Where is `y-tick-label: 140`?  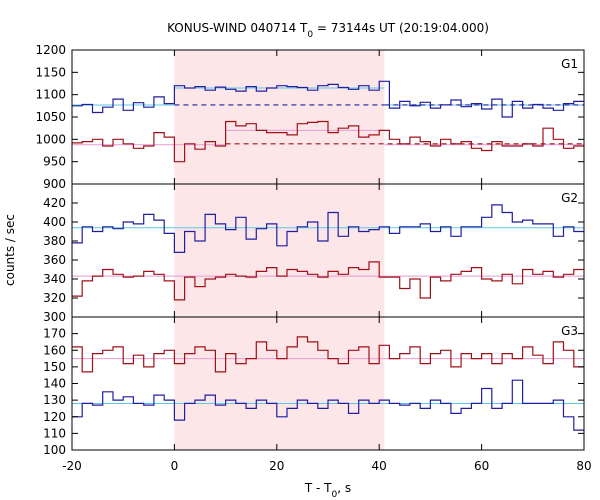
y-tick-label: 140 is located at coordinates (54, 384).